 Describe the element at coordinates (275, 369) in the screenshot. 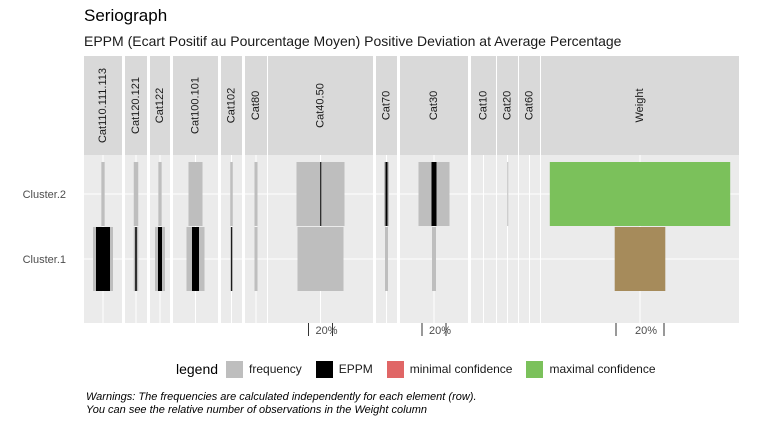

I see `legend-label-frequency: frequency` at that location.